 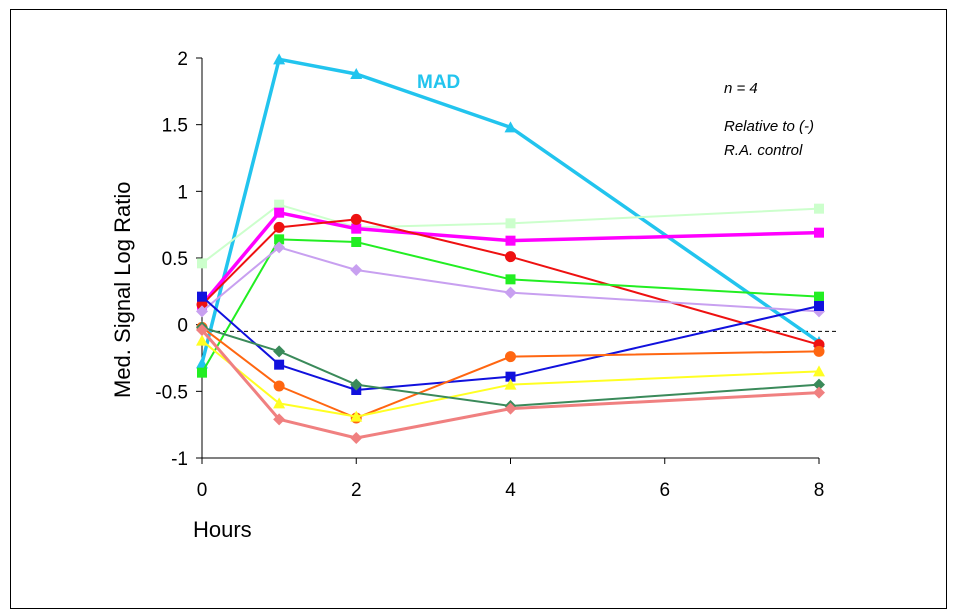 What do you see at coordinates (182, 59) in the screenshot?
I see `y-tick-label: 2` at bounding box center [182, 59].